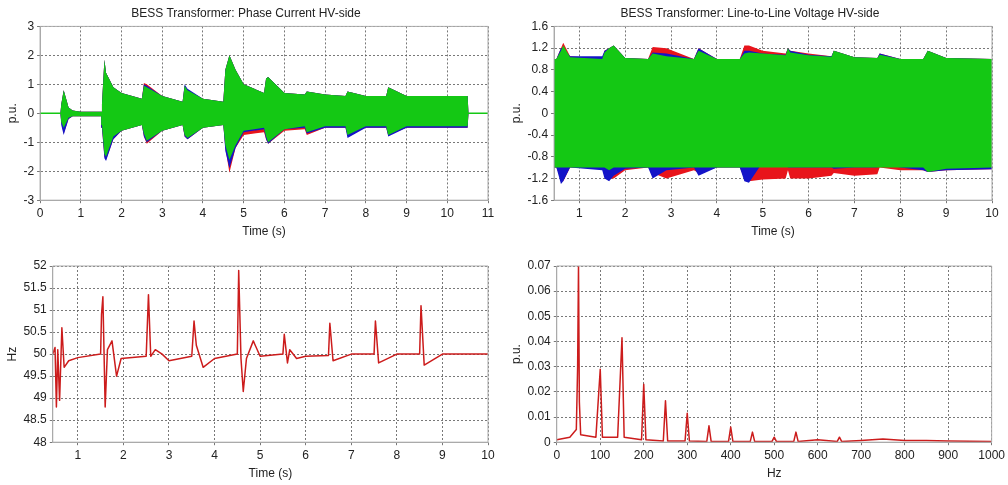  What do you see at coordinates (818, 454) in the screenshot?
I see `x-tick-label: 600` at bounding box center [818, 454].